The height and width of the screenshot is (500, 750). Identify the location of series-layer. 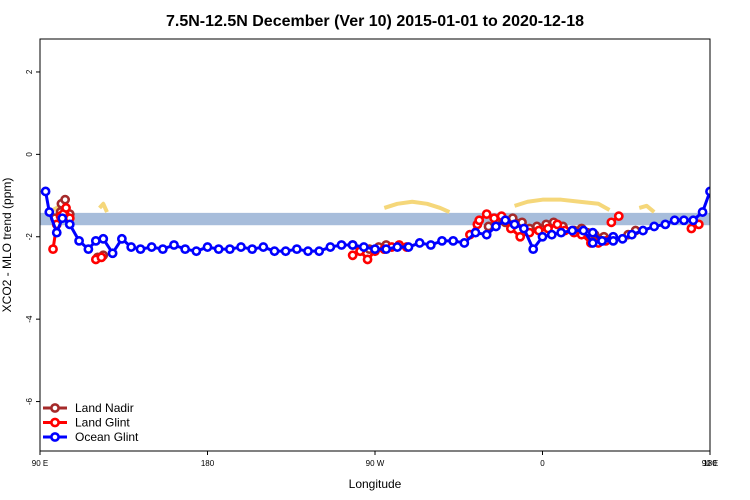
(395, 225).